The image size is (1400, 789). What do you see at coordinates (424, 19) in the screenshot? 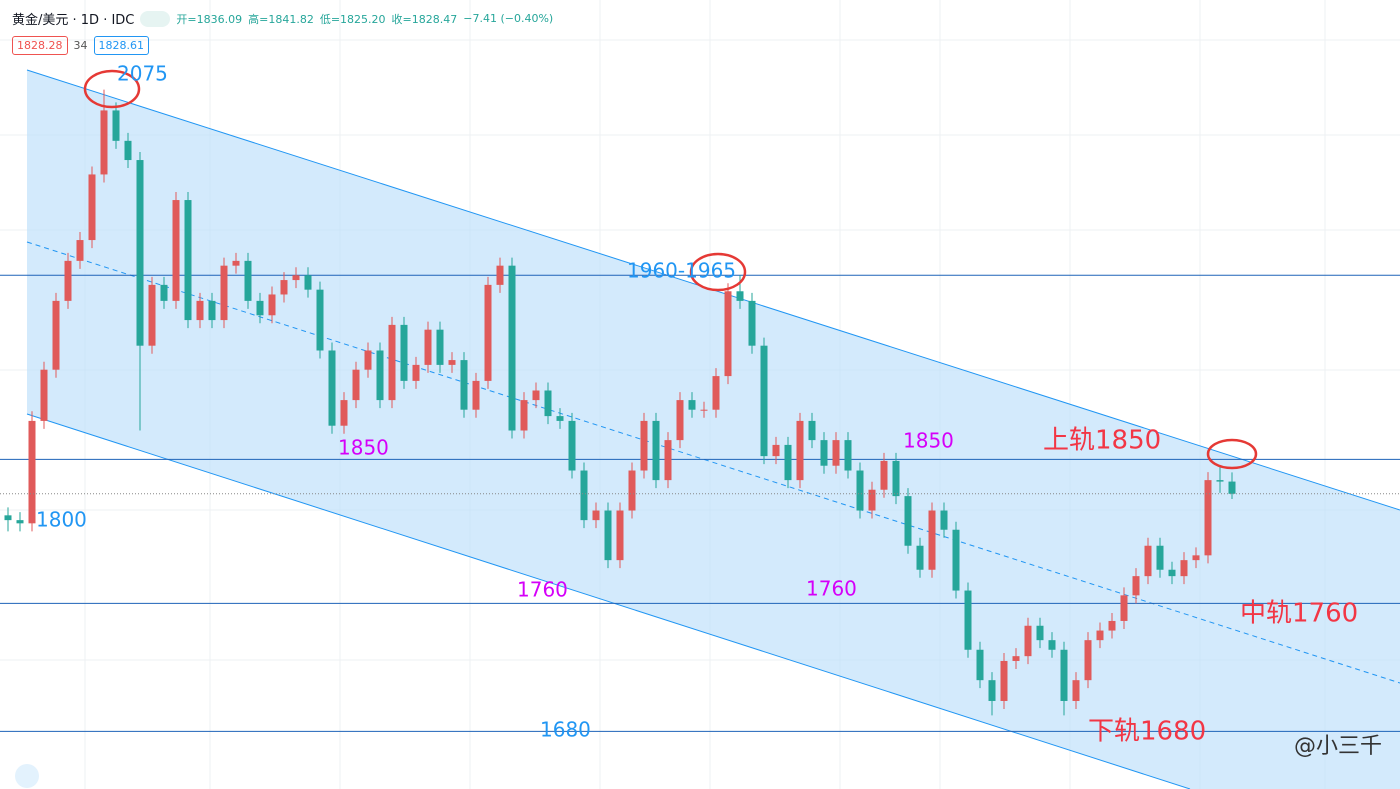
I see `ohlc-close: 收=1828.47` at bounding box center [424, 19].